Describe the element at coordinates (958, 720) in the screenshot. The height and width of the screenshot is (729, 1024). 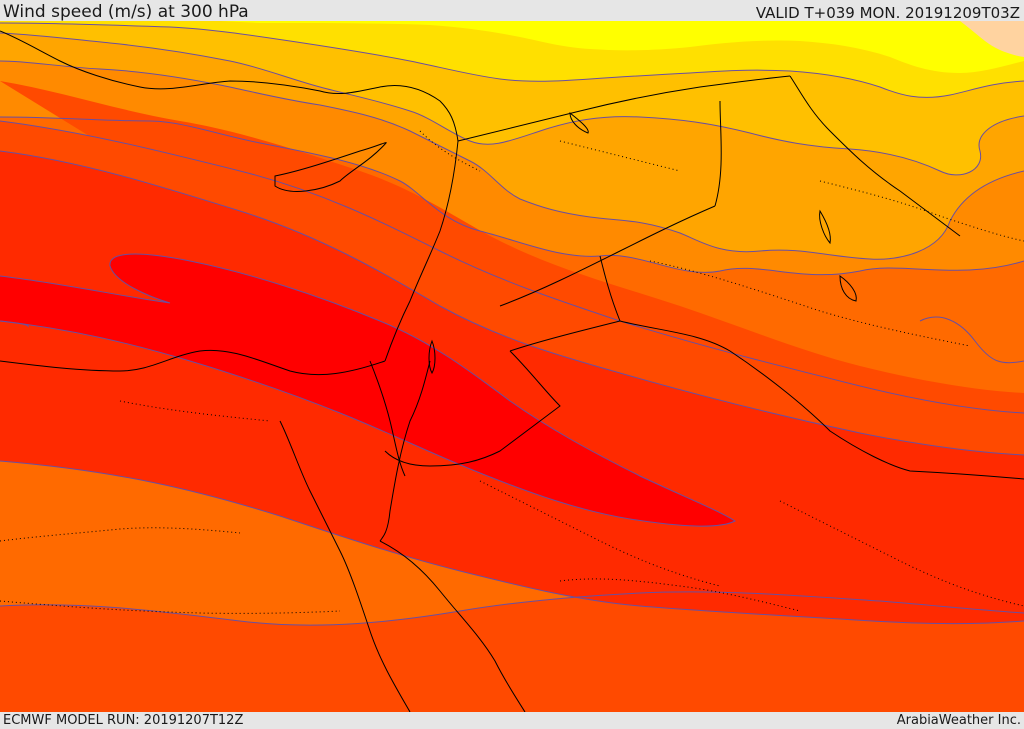
I see `credit-label: ArabiaWeather Inc.` at that location.